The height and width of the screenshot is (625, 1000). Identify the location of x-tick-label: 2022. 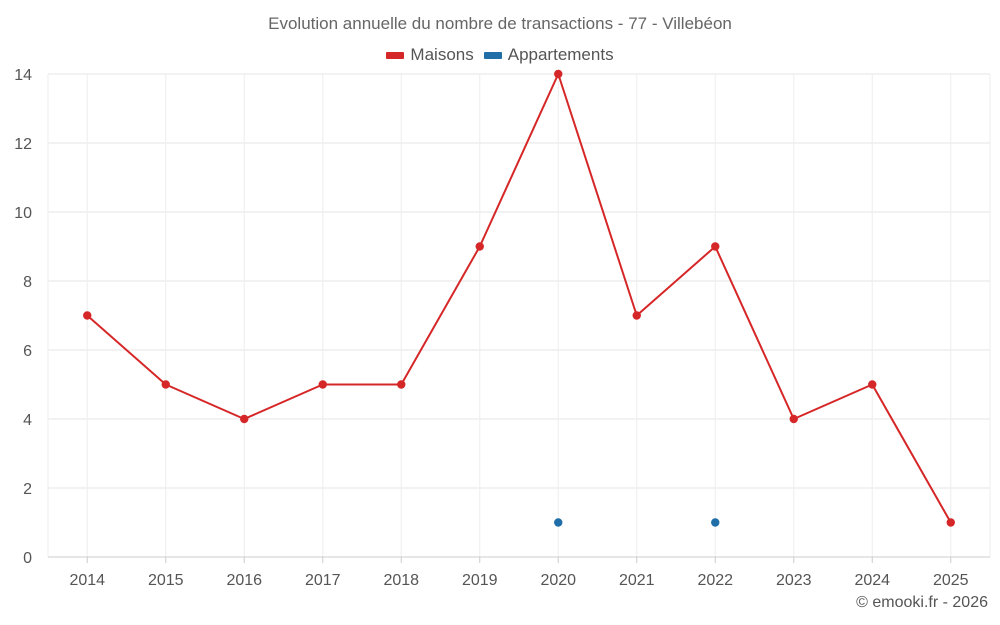
(715, 580).